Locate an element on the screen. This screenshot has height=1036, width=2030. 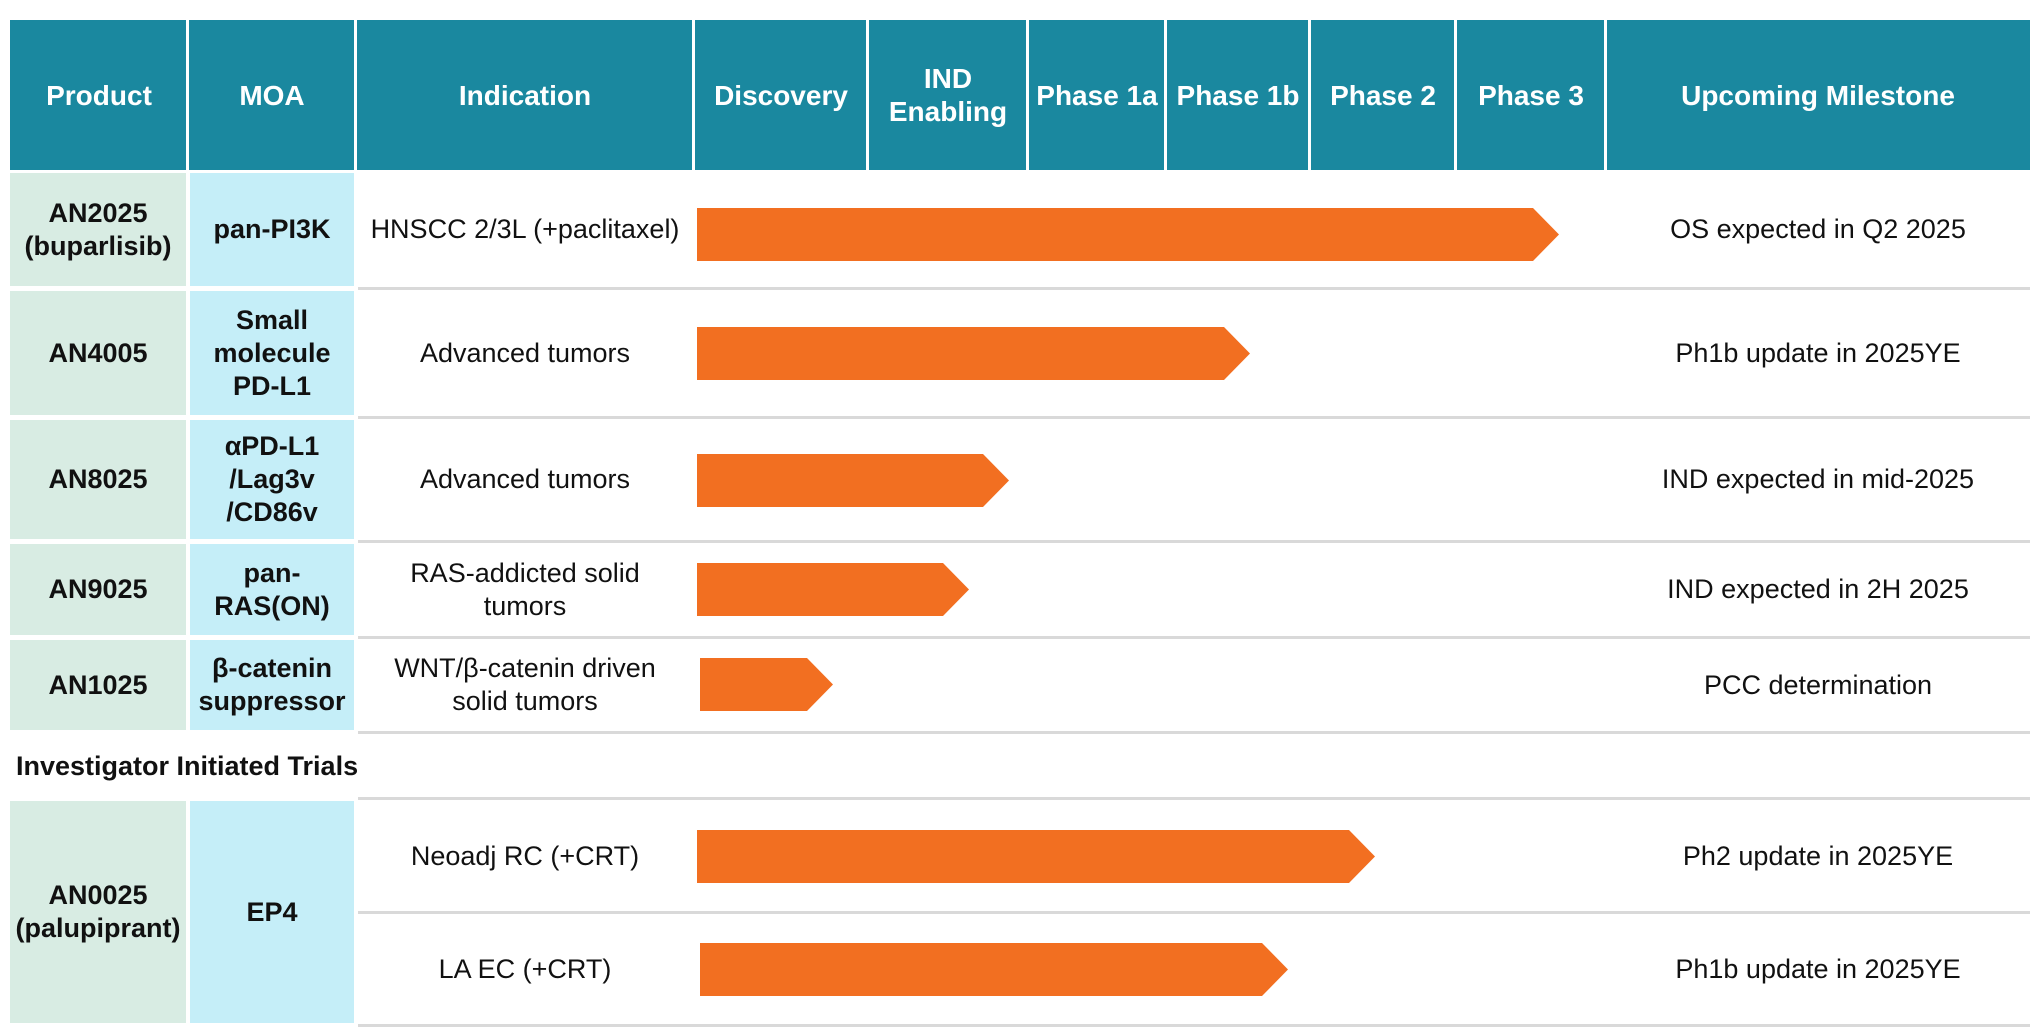
header-indication: Indication is located at coordinates (525, 95).